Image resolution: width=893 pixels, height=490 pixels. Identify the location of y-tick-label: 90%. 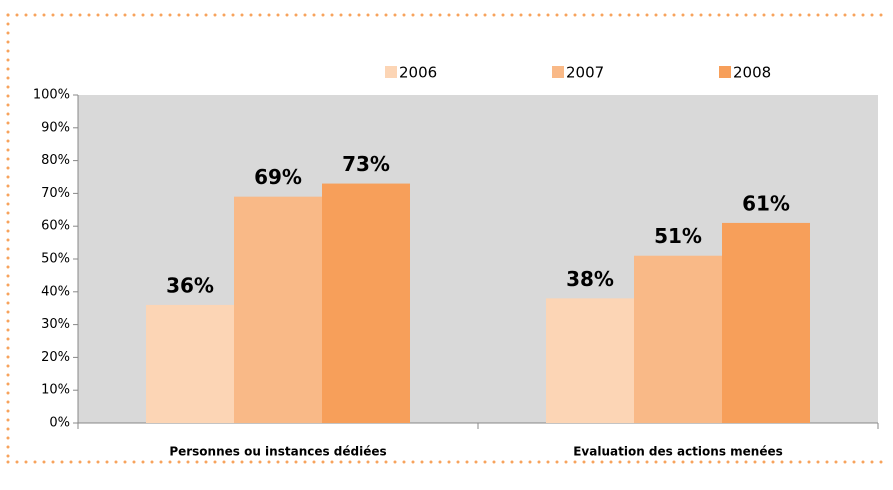
(55, 127).